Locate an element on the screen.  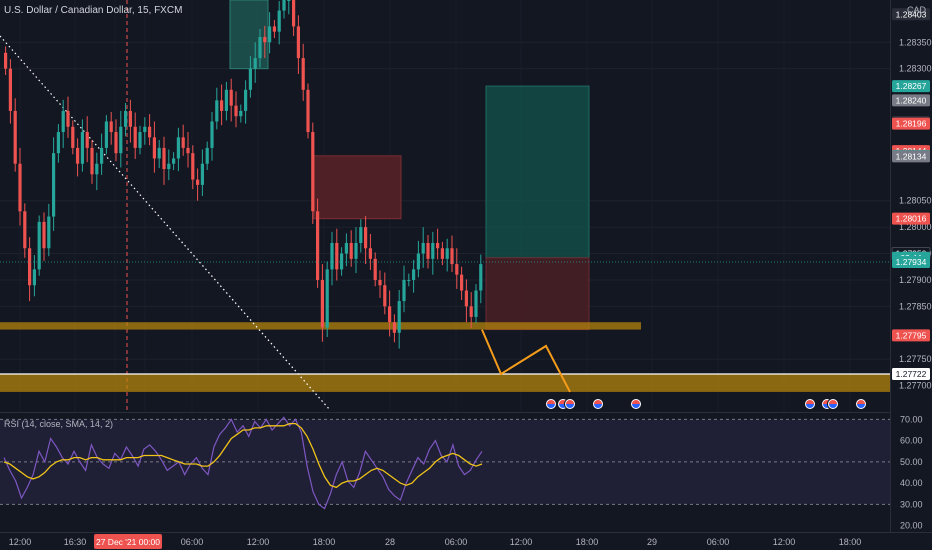
support-zone-upper is located at coordinates (320, 326).